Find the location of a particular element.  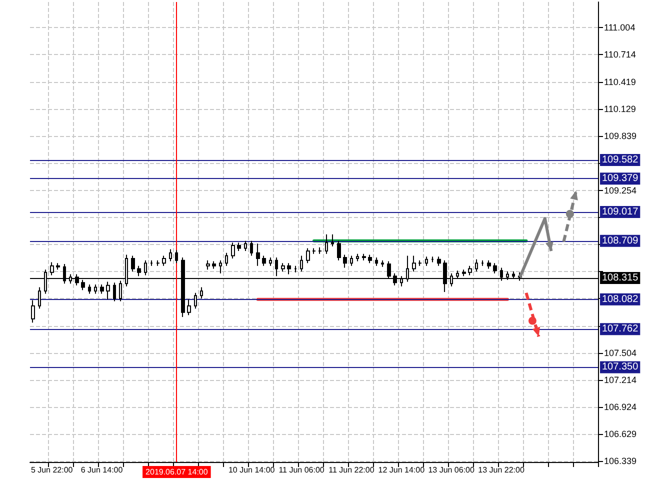

y-tick-label: 109.254 is located at coordinates (620, 190).